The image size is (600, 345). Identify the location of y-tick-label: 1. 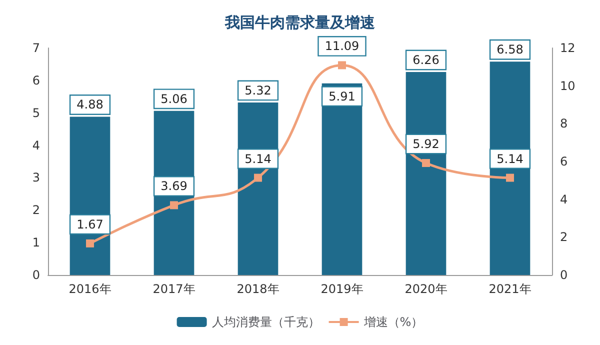
(36, 243).